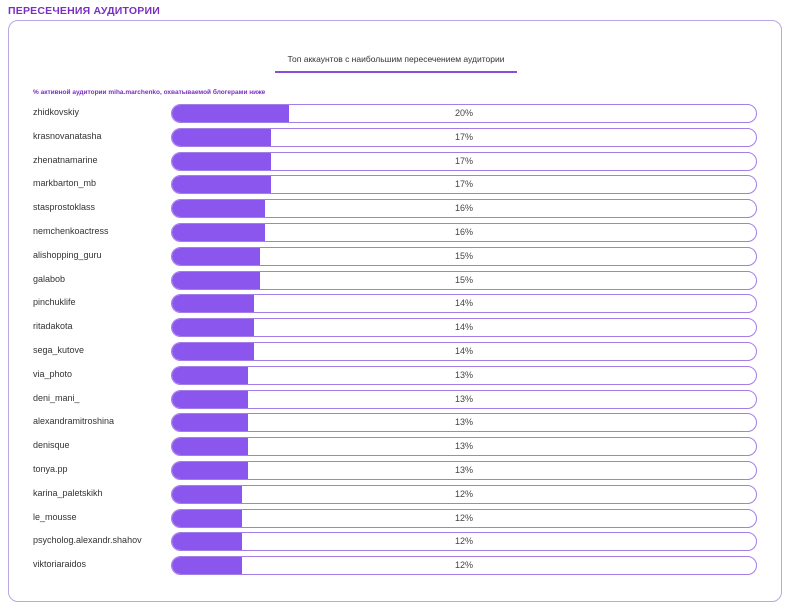 The image size is (792, 609). I want to click on value-label: 20%, so click(463, 113).